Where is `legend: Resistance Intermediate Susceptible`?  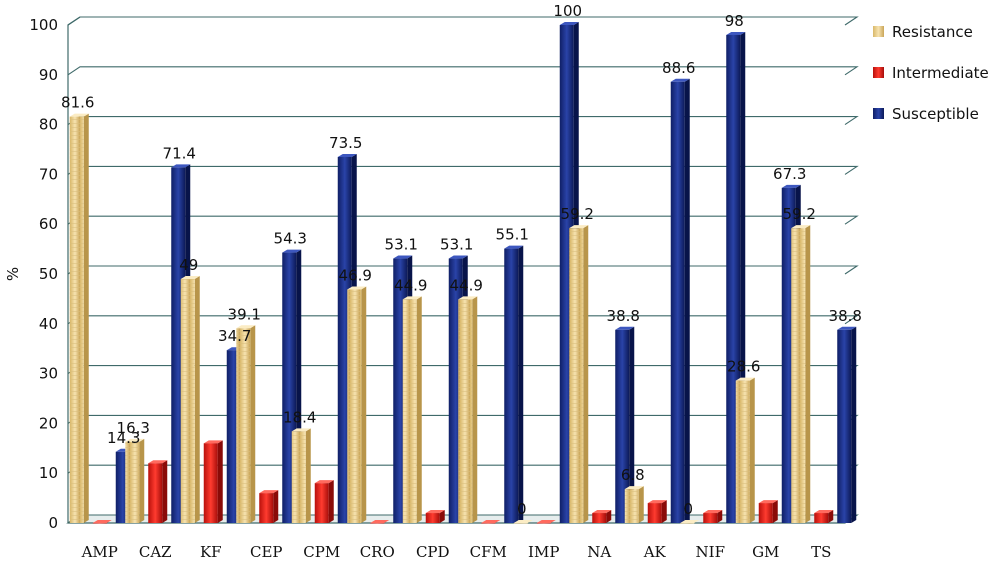 legend: Resistance Intermediate Susceptible is located at coordinates (931, 73).